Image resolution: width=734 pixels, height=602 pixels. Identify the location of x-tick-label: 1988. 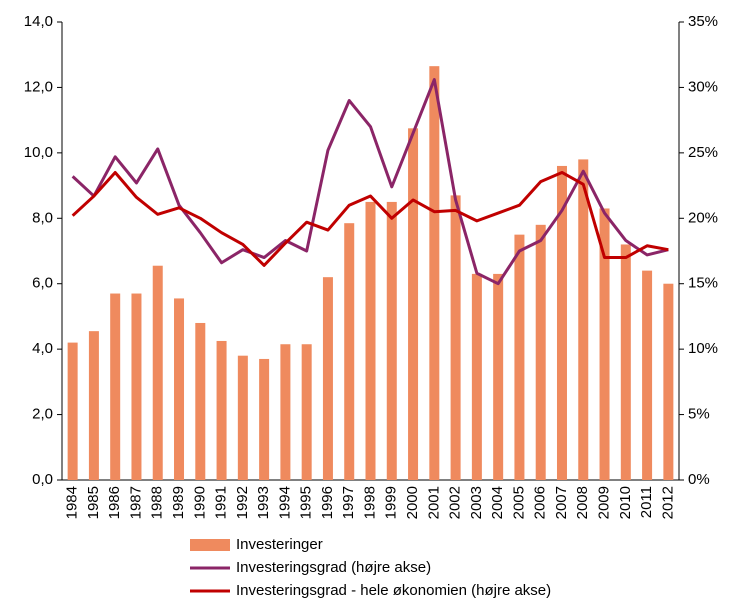
(157, 502).